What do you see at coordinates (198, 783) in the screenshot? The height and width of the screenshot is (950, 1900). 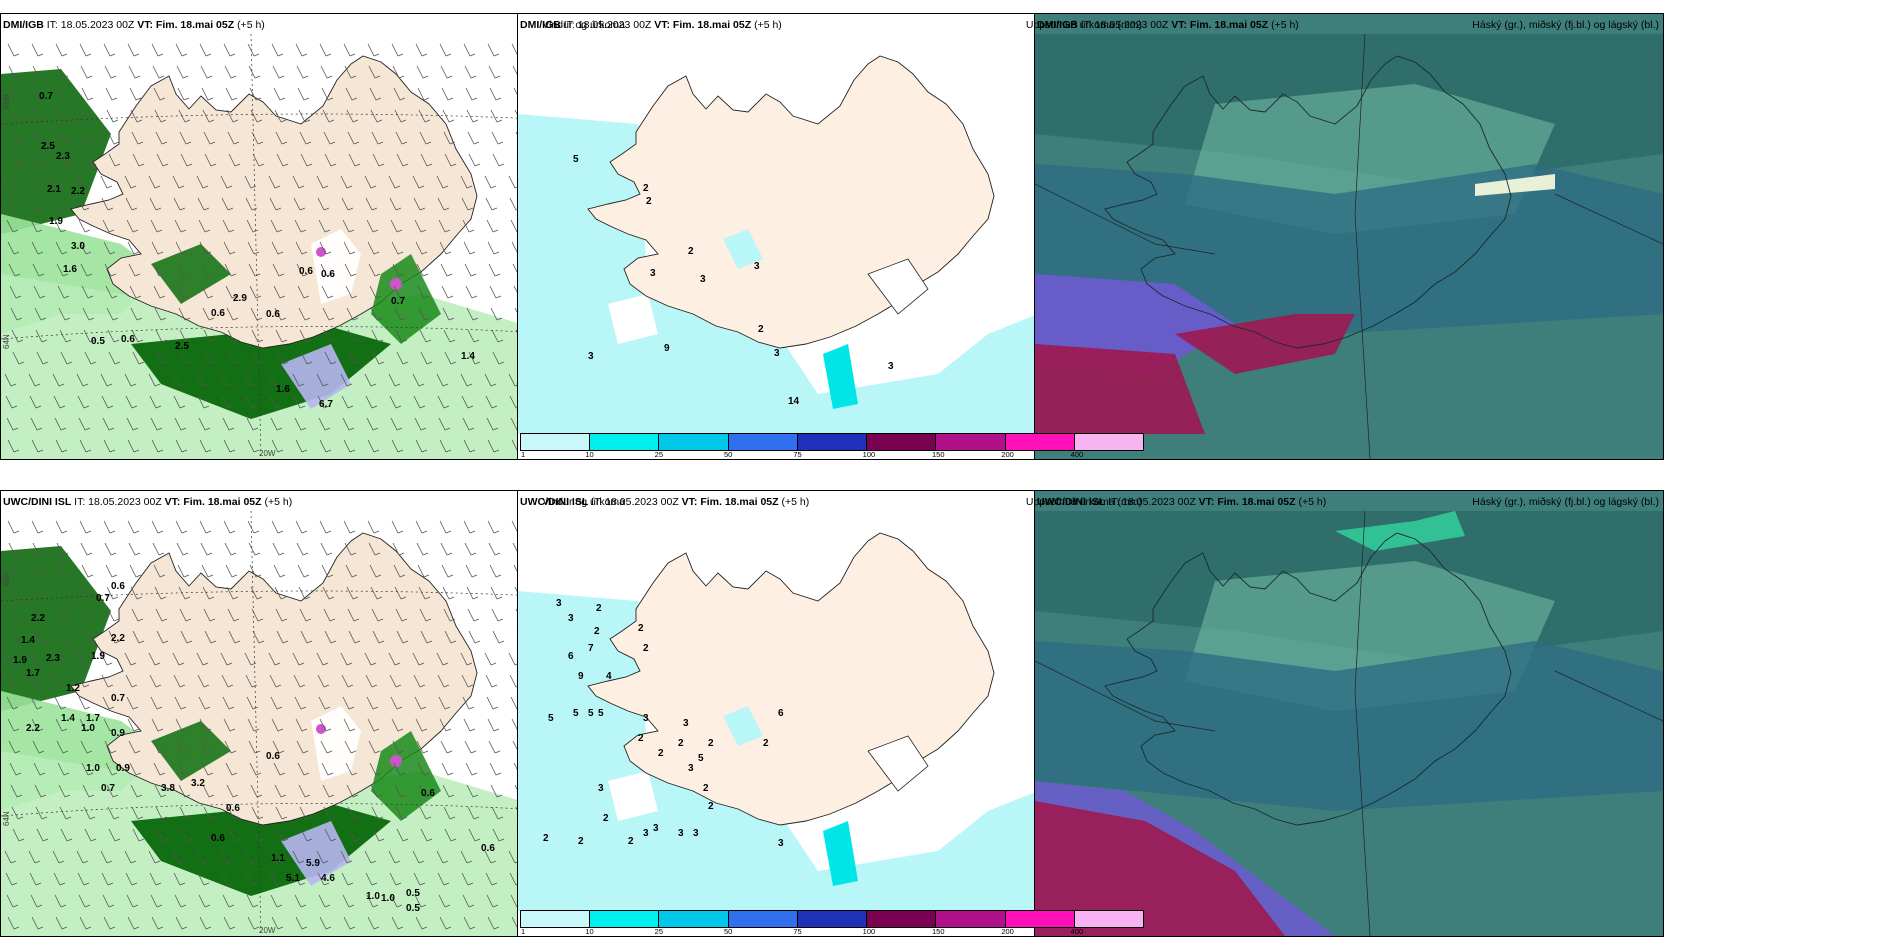 I see `precip-value-label: 3.2` at bounding box center [198, 783].